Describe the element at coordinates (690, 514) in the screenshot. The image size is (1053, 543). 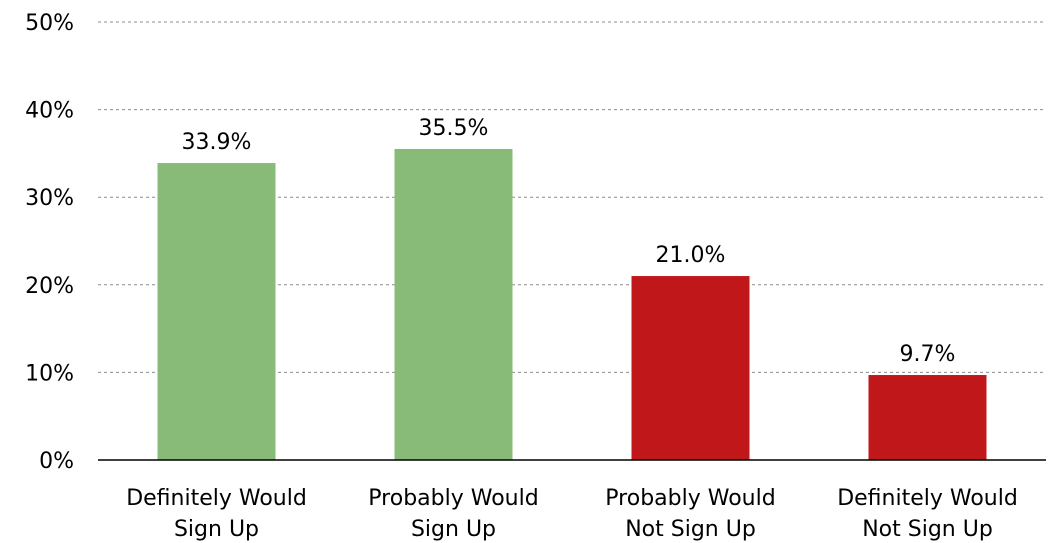
I see `category-label: Probably Would Not Sign Up` at that location.